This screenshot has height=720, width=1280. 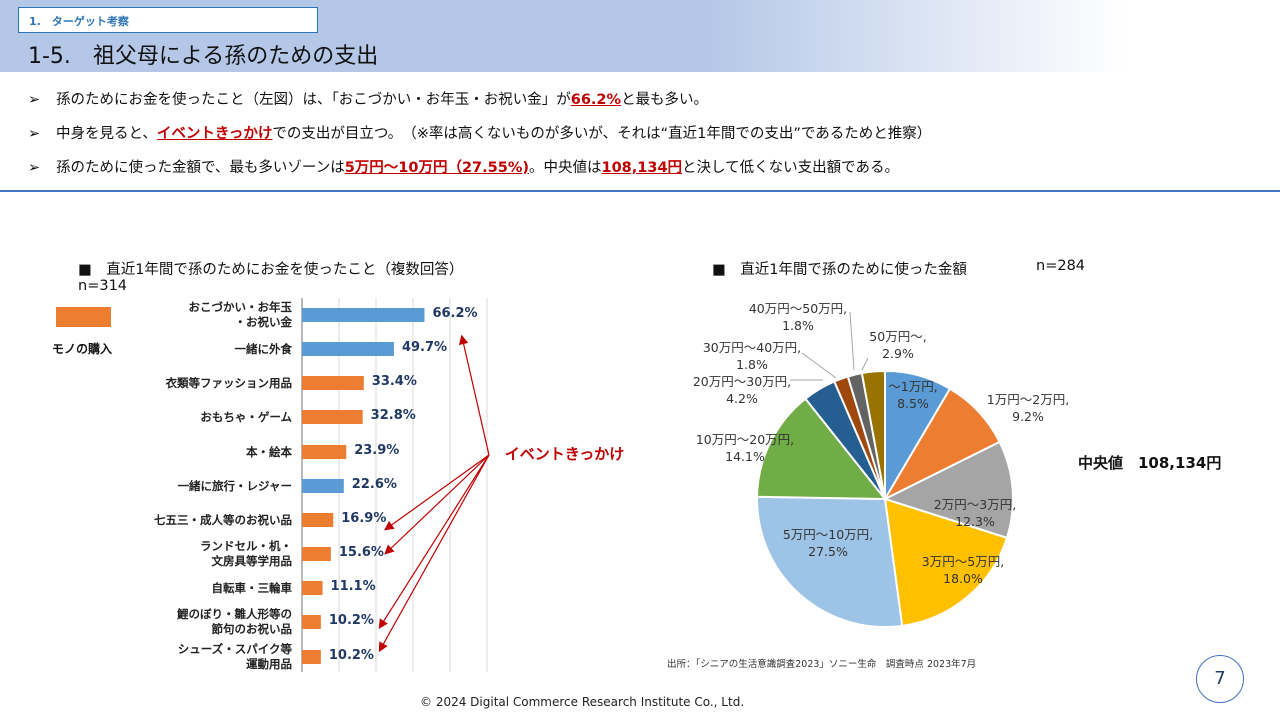 What do you see at coordinates (640, 191) in the screenshot?
I see `divider` at bounding box center [640, 191].